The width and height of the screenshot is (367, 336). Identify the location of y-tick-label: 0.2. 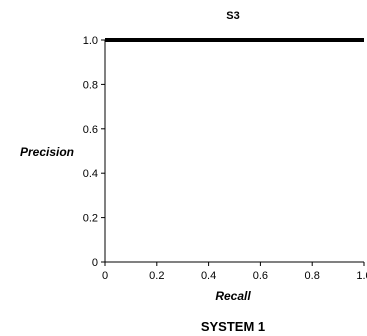
(90, 219).